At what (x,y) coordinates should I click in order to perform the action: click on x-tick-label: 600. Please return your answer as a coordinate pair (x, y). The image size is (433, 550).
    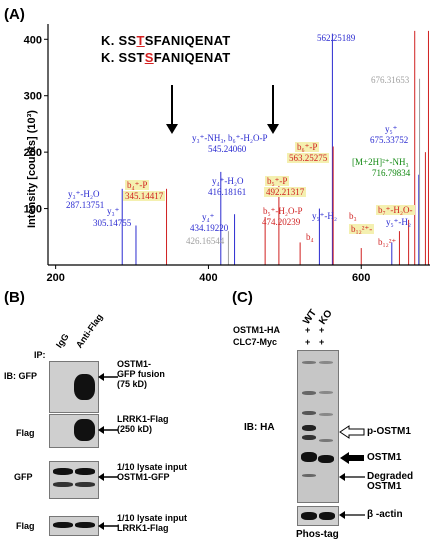
    Looking at the image, I should click on (361, 278).